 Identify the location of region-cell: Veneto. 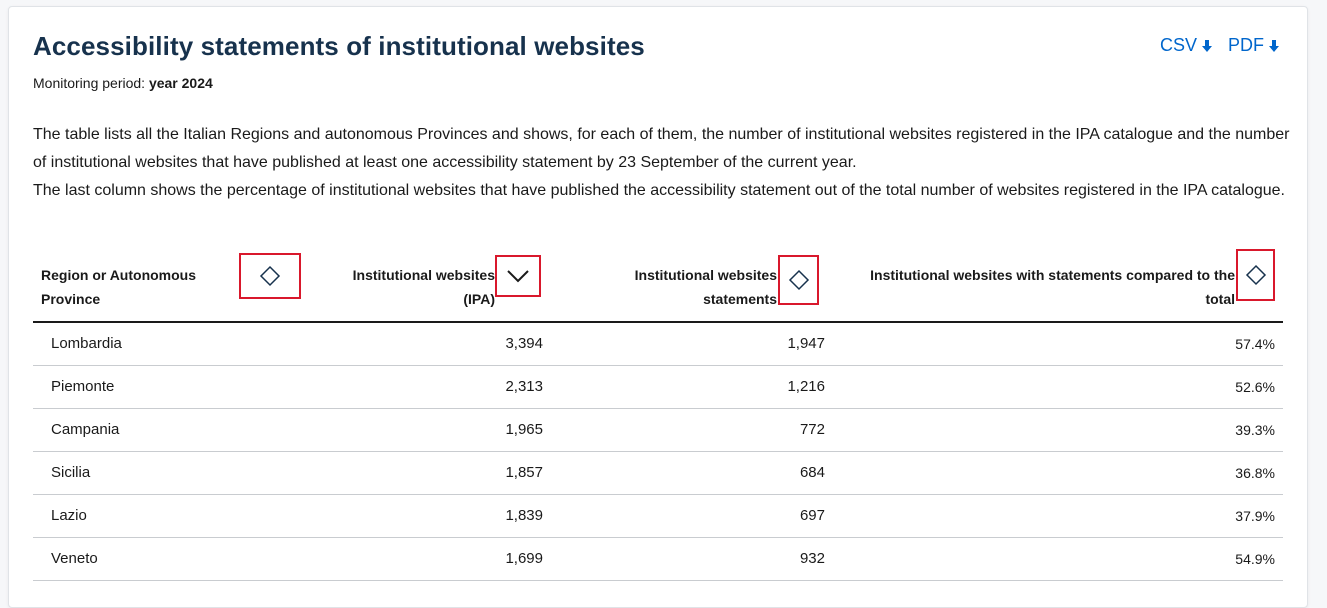
(74, 558).